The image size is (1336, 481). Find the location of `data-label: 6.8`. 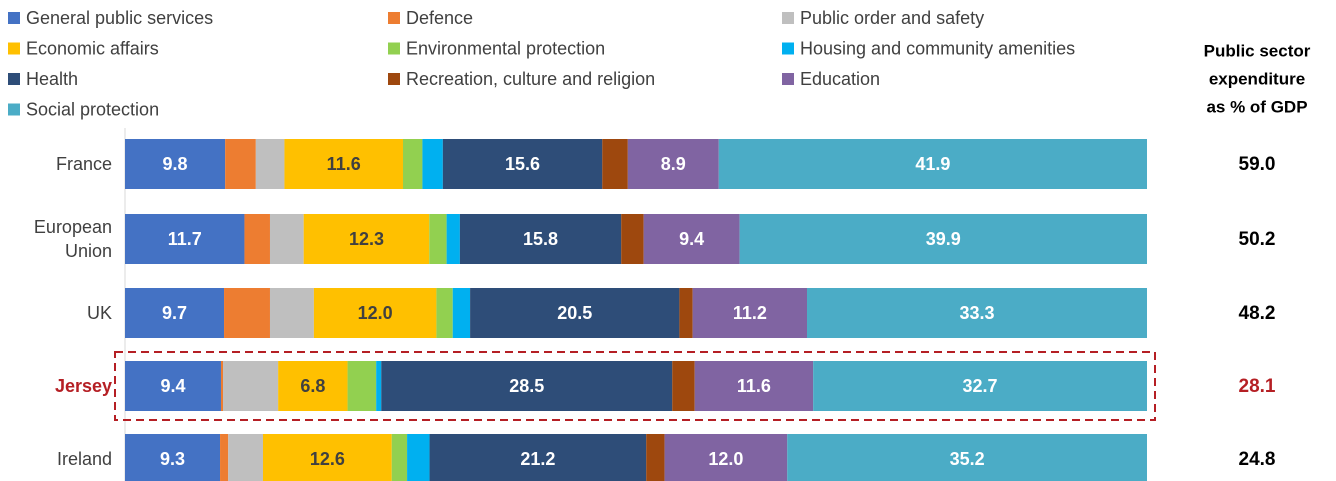

data-label: 6.8 is located at coordinates (312, 386).